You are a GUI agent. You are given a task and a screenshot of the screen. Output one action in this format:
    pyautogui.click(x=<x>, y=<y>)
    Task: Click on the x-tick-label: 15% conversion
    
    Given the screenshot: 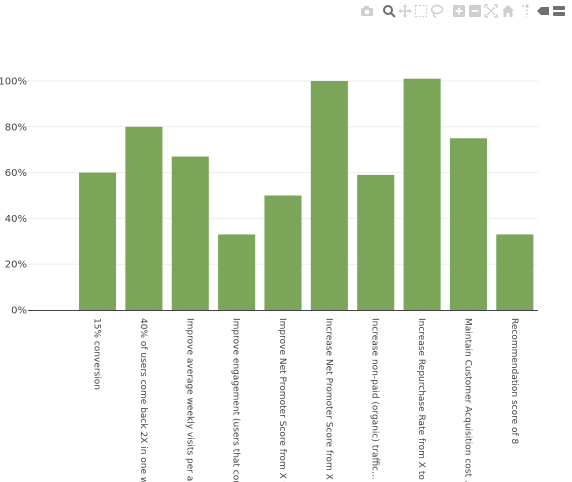 What is the action you would take?
    pyautogui.click(x=97, y=354)
    